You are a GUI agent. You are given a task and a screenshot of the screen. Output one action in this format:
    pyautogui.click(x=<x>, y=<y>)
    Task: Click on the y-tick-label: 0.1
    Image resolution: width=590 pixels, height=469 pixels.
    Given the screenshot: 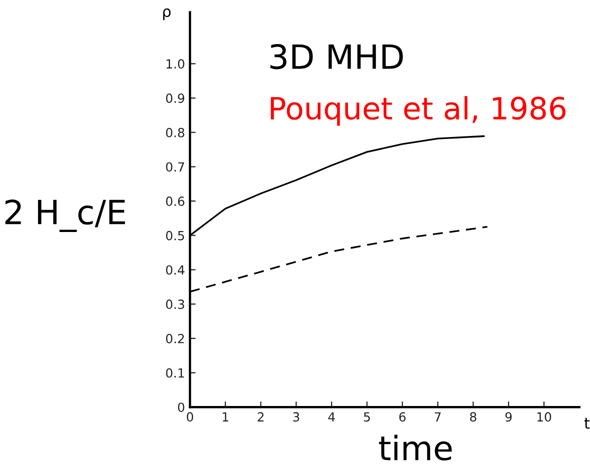 What is the action you would take?
    pyautogui.click(x=175, y=373)
    